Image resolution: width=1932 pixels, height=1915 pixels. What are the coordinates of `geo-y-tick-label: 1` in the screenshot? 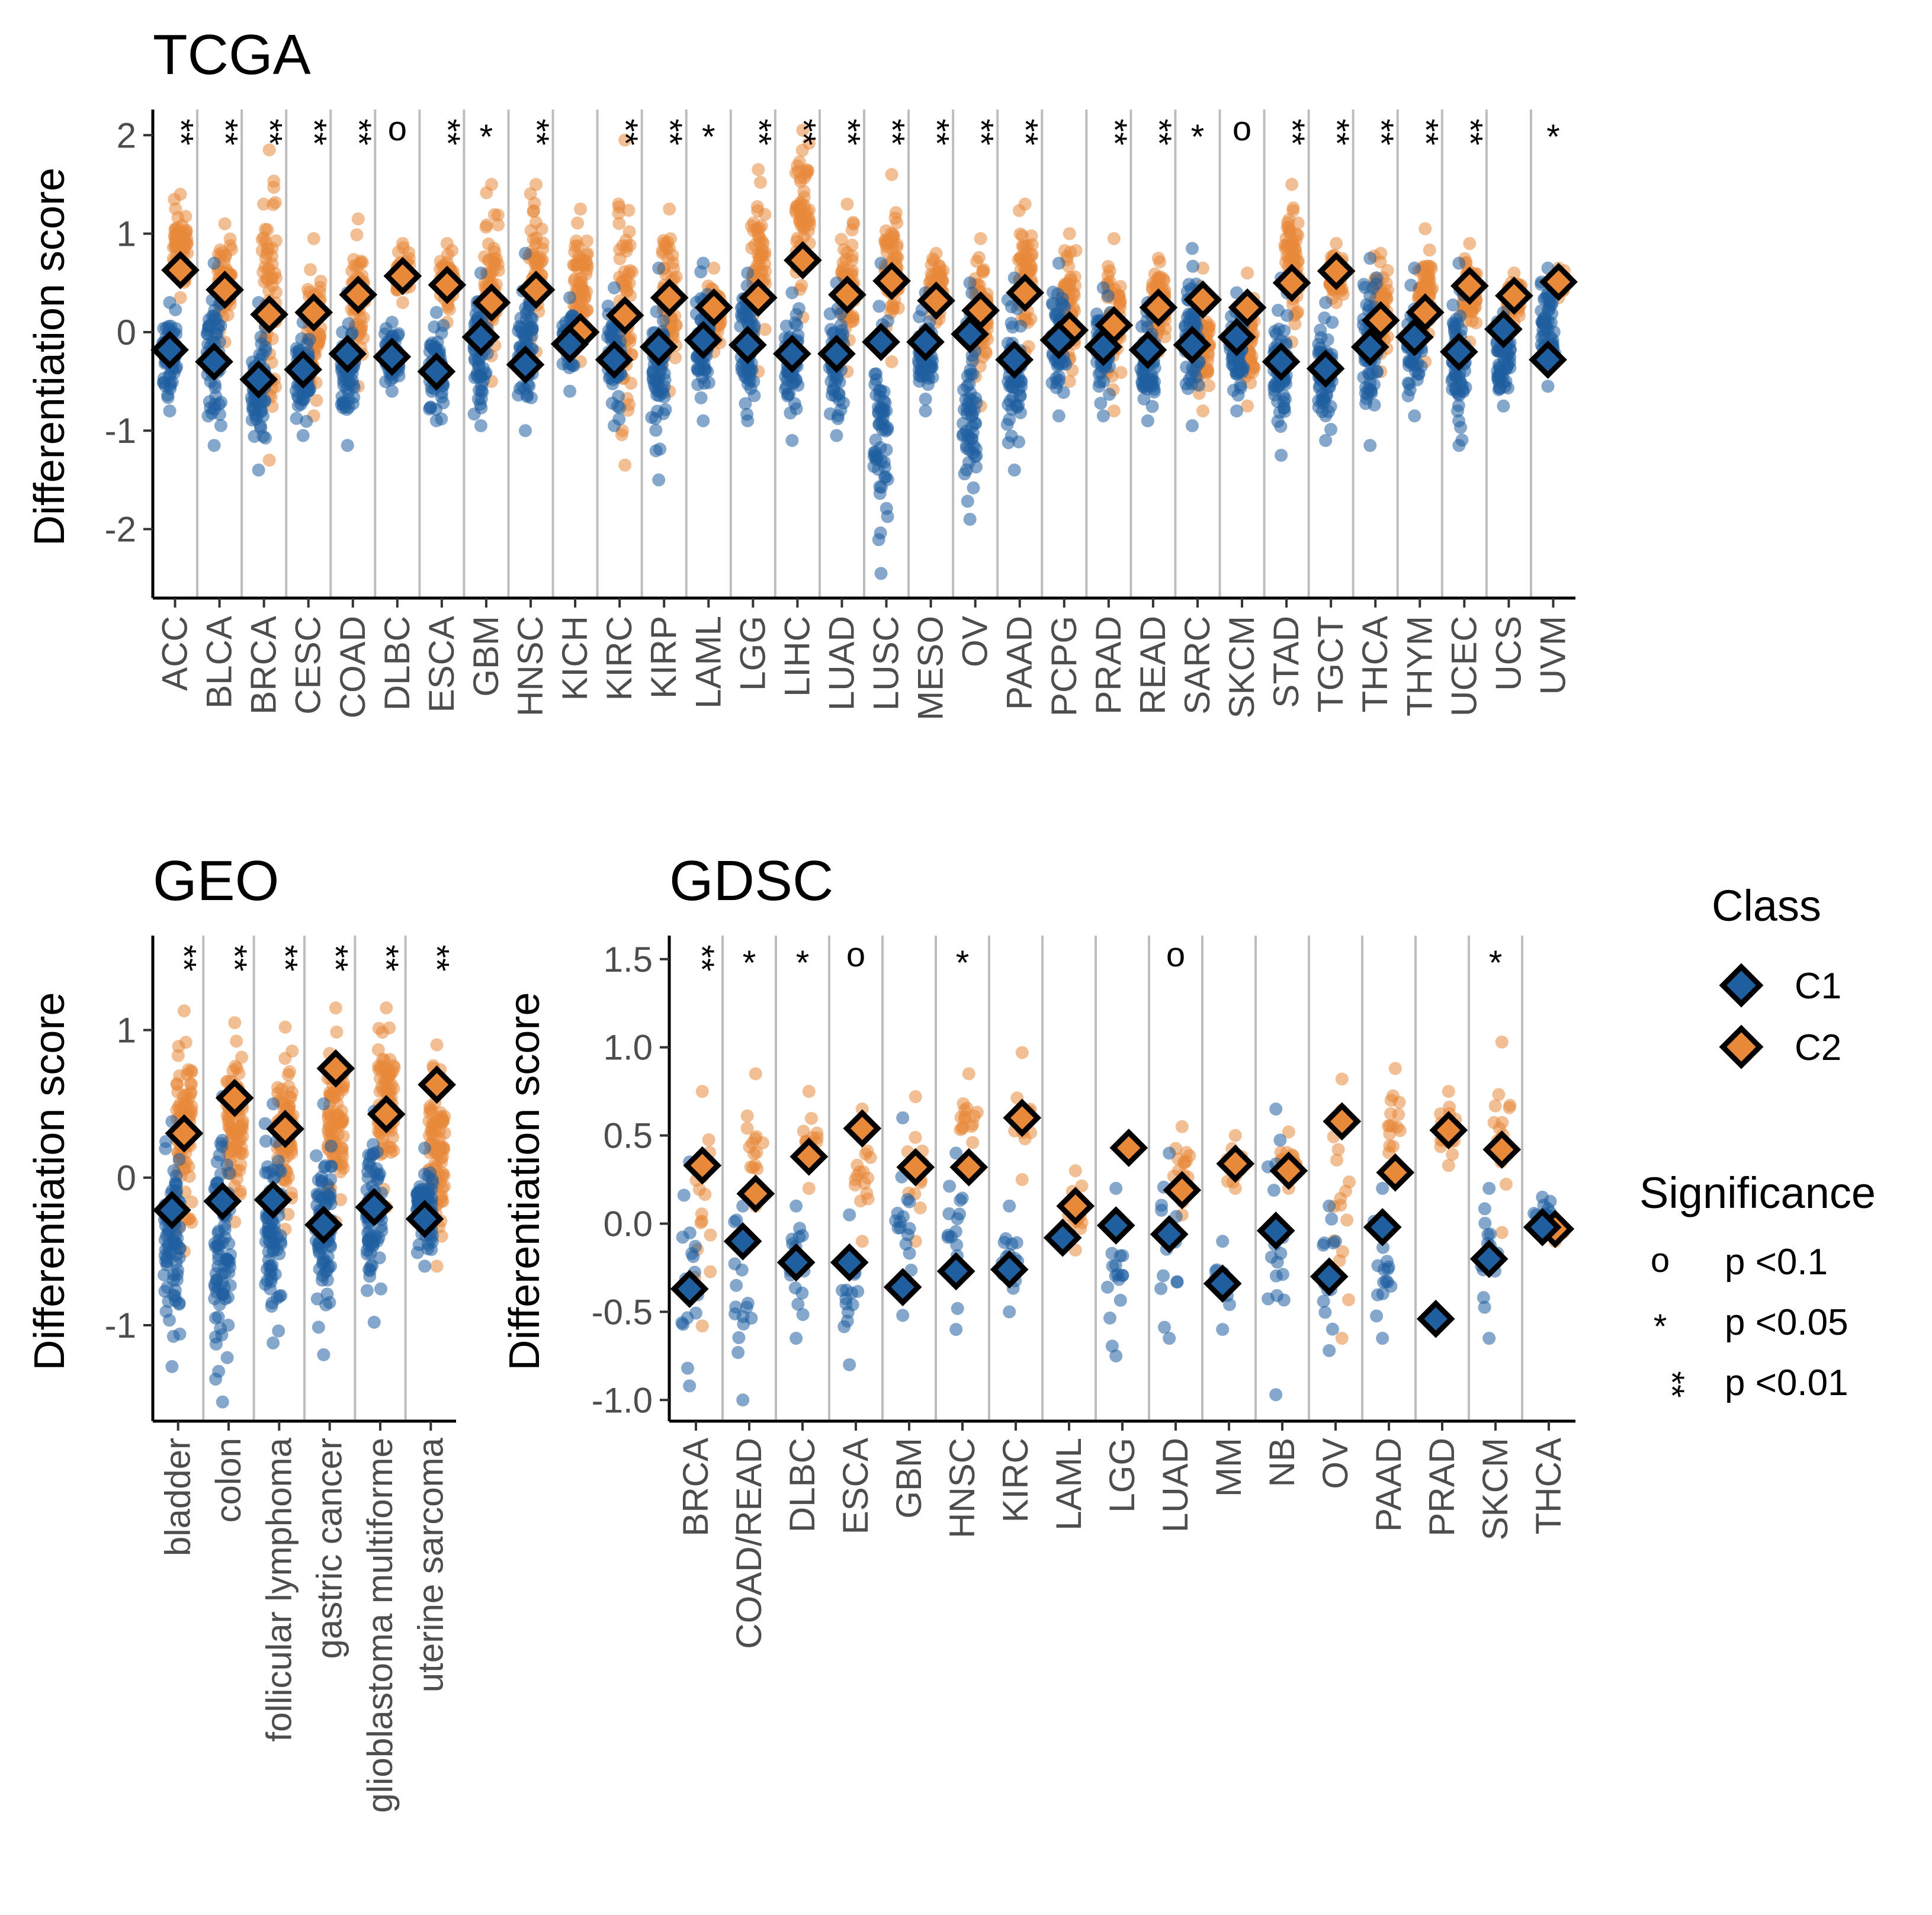 It's located at (126, 1031).